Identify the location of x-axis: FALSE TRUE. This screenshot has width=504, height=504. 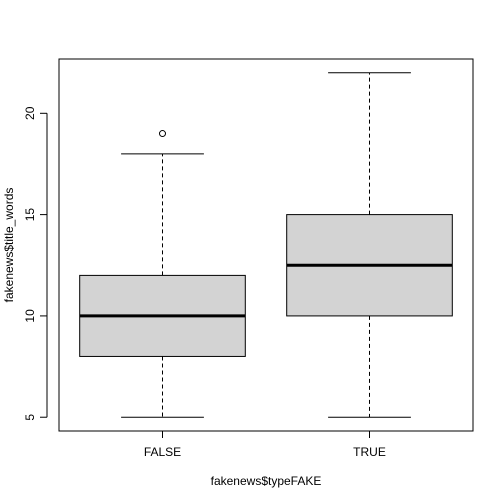
(265, 444).